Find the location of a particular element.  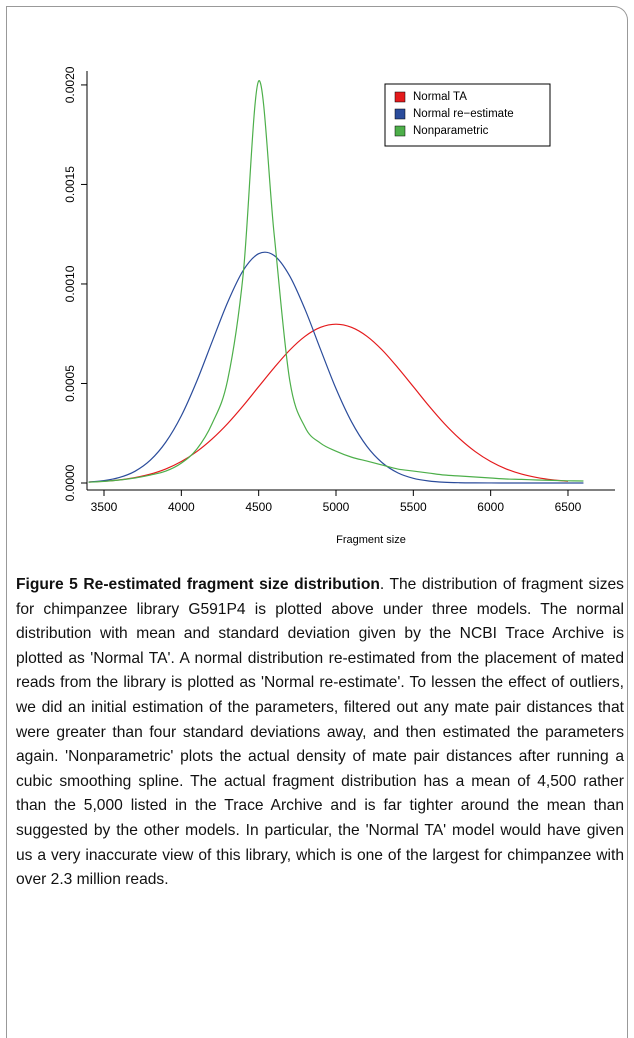

x-tick-label: 5500 is located at coordinates (413, 507).